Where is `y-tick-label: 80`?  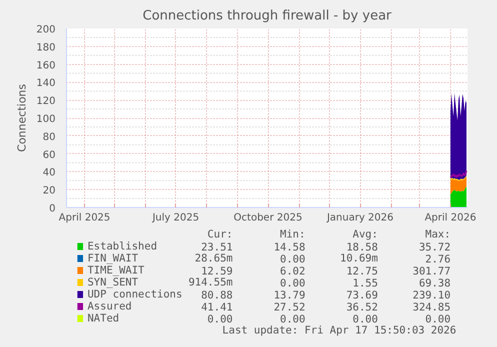
y-tick-label: 80 is located at coordinates (49, 137).